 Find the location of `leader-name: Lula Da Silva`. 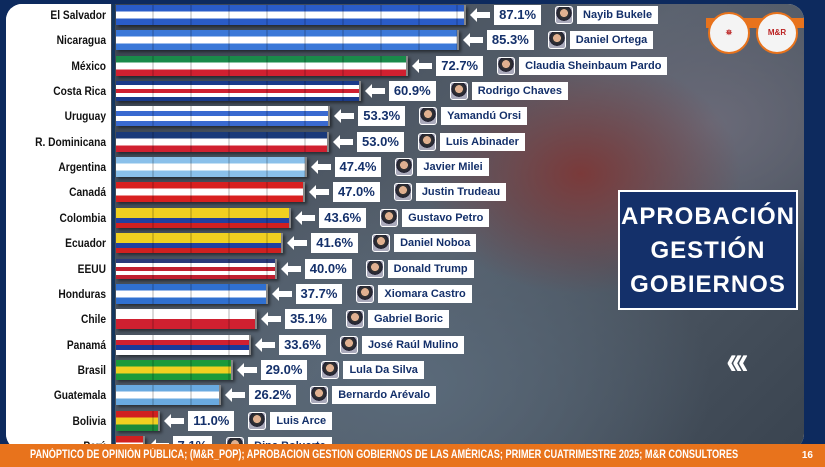

leader-name: Lula Da Silva is located at coordinates (383, 369).